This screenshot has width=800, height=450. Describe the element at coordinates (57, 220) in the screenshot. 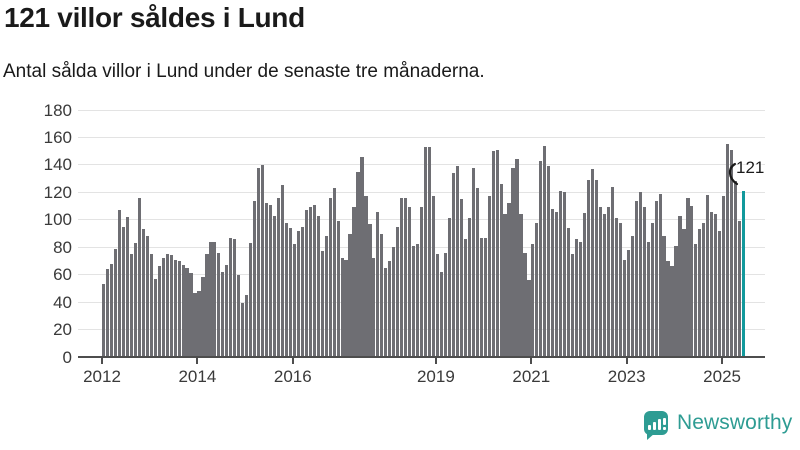

I see `y-axis-tick-label: 100` at that location.